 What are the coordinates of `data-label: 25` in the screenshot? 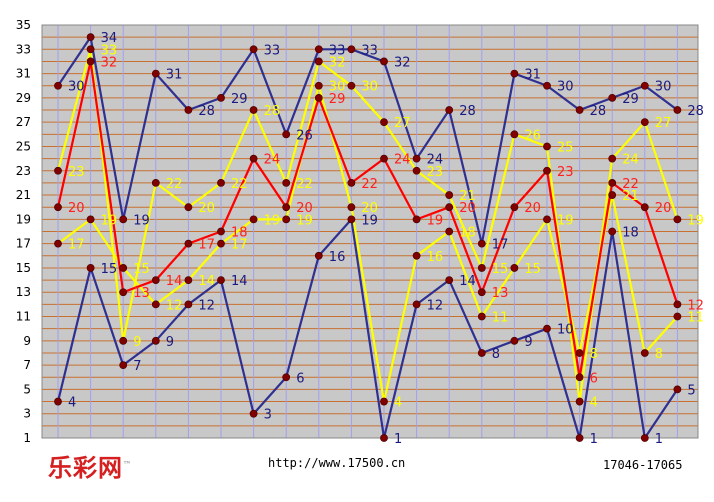 It's located at (565, 147).